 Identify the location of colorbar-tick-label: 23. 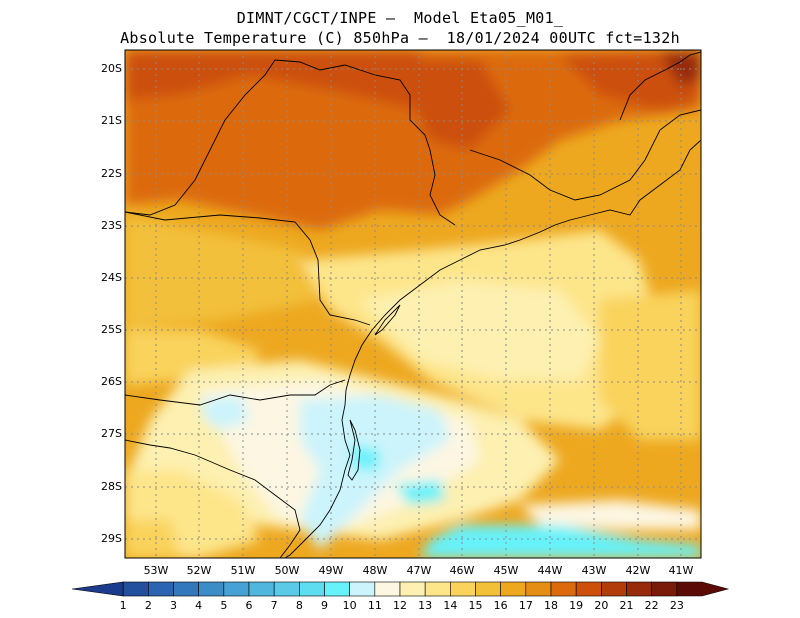
(676, 605).